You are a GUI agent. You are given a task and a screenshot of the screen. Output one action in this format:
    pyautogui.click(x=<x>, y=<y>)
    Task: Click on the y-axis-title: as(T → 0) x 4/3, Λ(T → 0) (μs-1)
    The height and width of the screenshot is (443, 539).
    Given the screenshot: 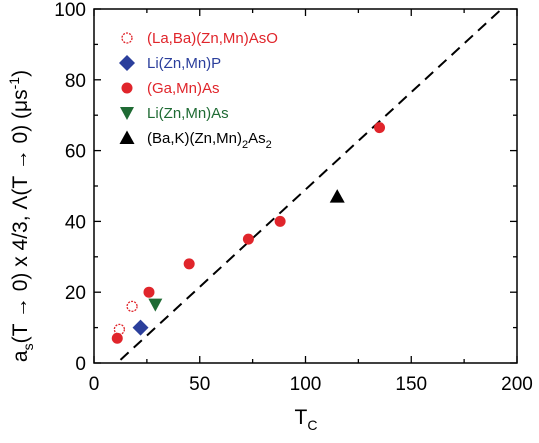 What is the action you would take?
    pyautogui.click(x=21, y=216)
    